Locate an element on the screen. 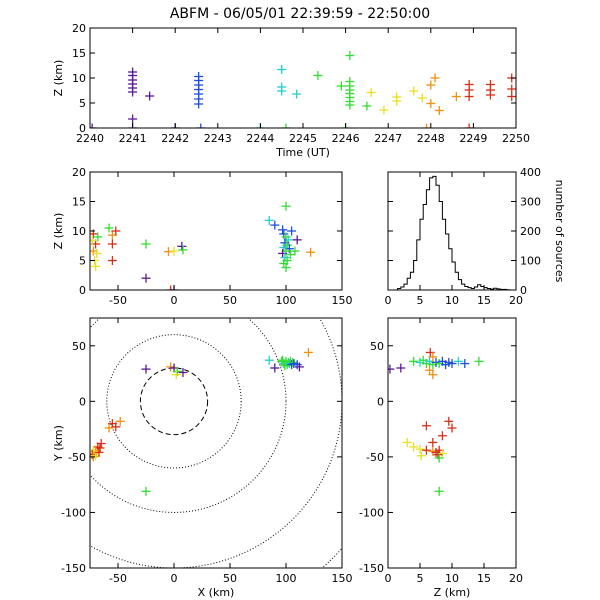 Image resolution: width=600 pixels, height=600 pixels. x-axis-label: Z (km) is located at coordinates (452, 592).